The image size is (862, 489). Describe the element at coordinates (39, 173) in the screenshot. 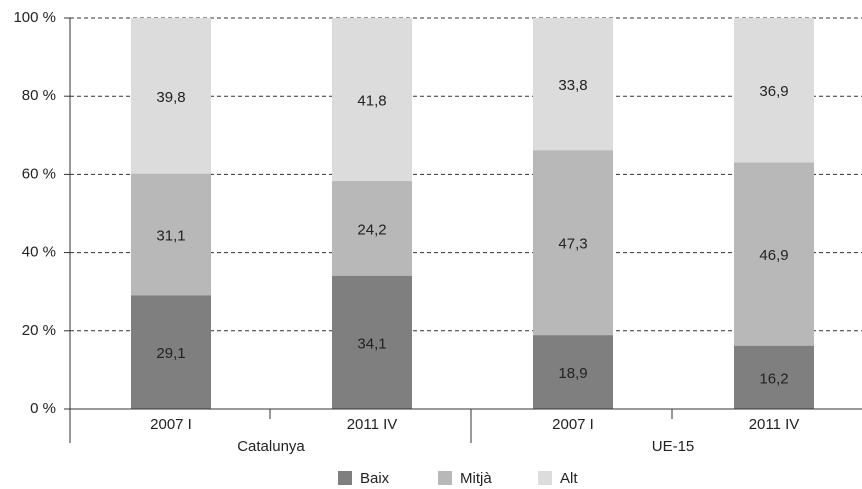

I see `y-tick-label: 60 %` at that location.